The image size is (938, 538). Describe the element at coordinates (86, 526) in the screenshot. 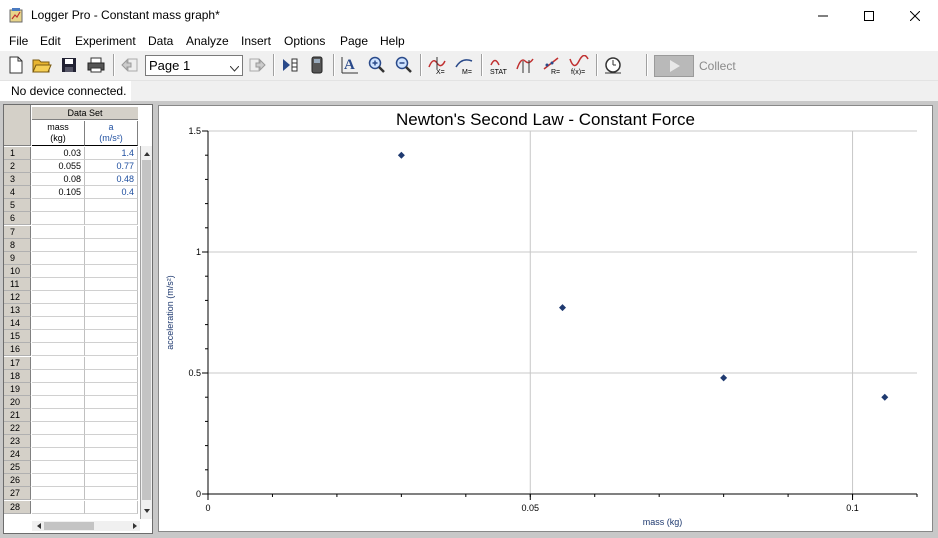

I see `table-horizontal-scrollbar` at that location.